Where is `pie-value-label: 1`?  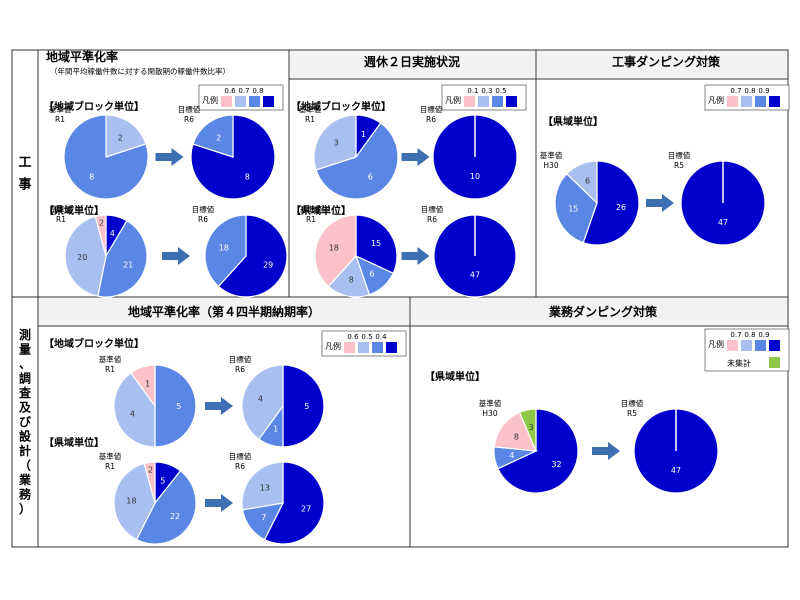
pie-value-label: 1 is located at coordinates (363, 134).